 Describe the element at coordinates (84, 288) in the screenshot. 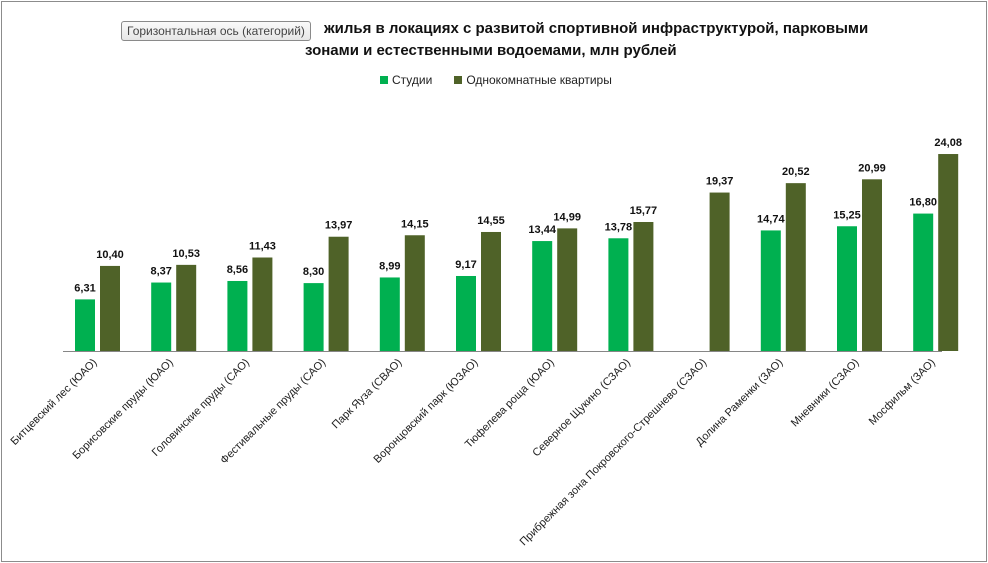

I see `data-label: 6,31` at that location.